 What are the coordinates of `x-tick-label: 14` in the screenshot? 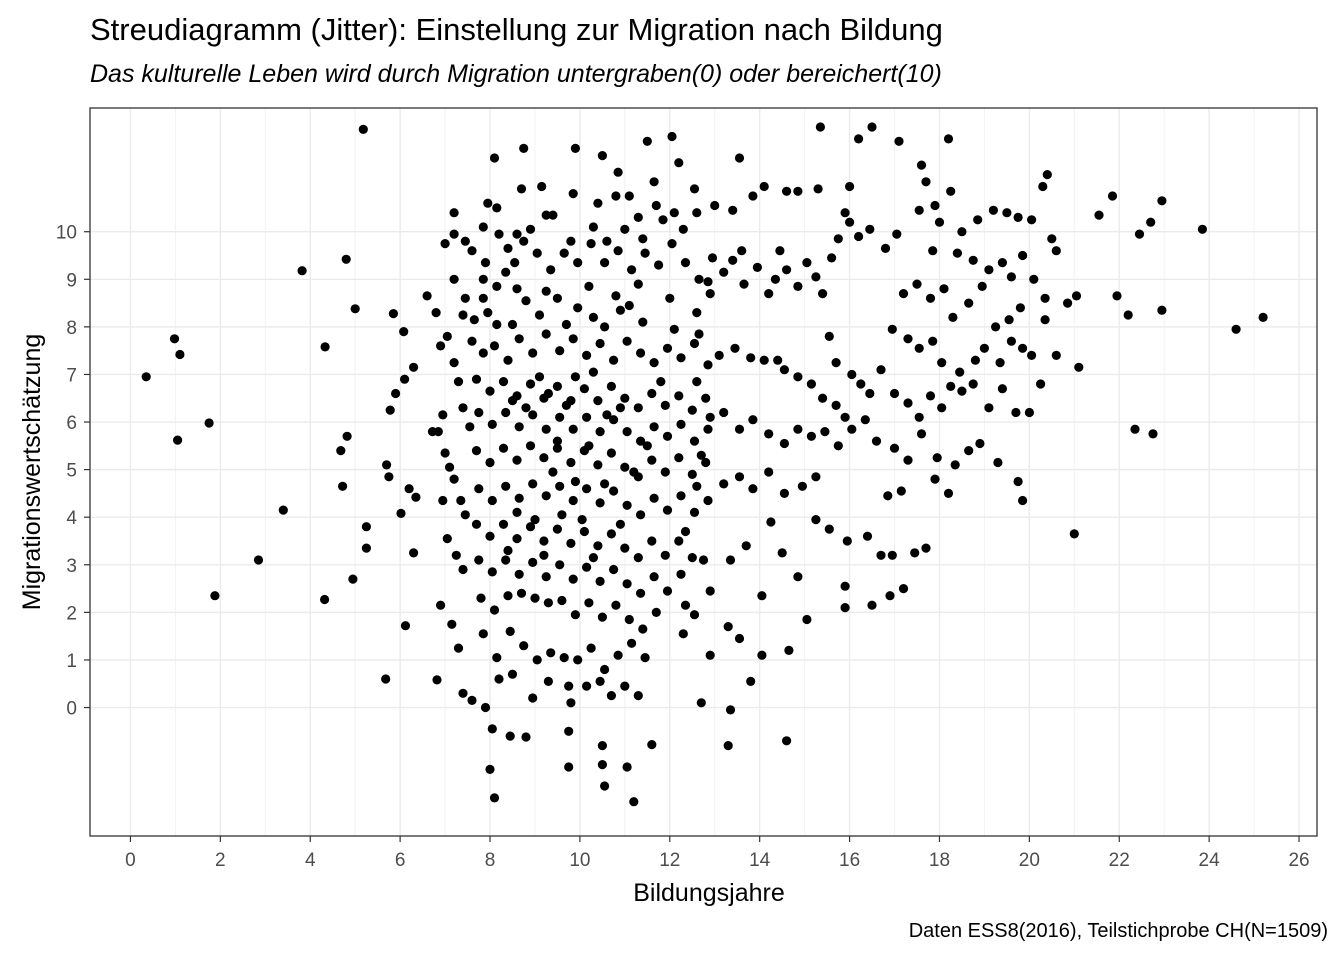 It's located at (760, 860).